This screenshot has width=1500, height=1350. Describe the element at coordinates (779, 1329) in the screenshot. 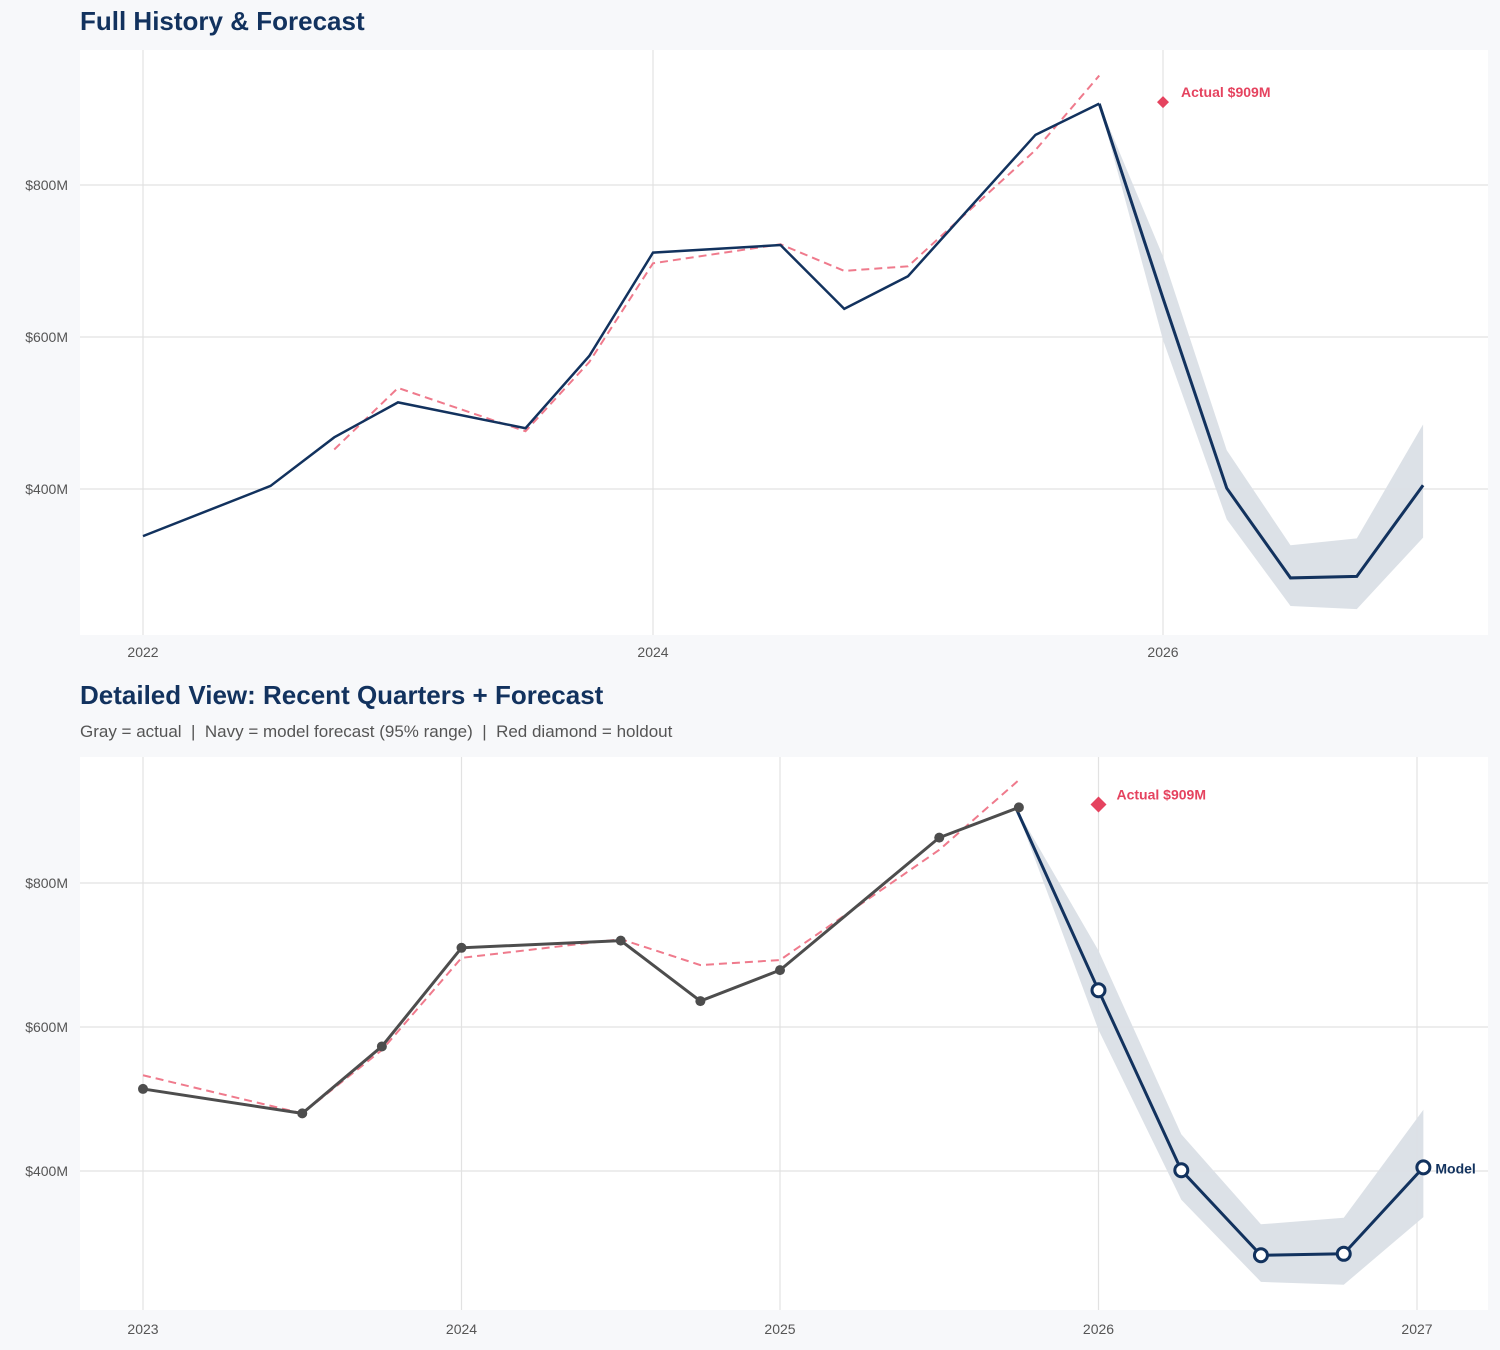

I see `x-tick-label: 2025` at that location.